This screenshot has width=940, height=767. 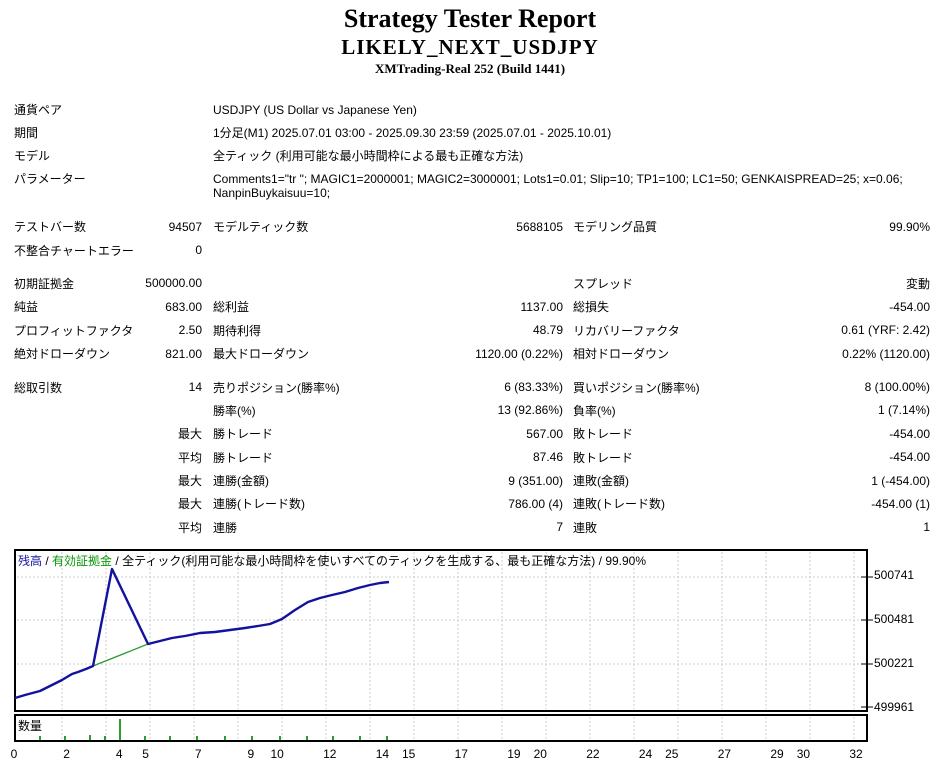 What do you see at coordinates (470, 433) in the screenshot?
I see `results-row: 最大 勝トレード 567.00 敗トレード -454.00` at bounding box center [470, 433].